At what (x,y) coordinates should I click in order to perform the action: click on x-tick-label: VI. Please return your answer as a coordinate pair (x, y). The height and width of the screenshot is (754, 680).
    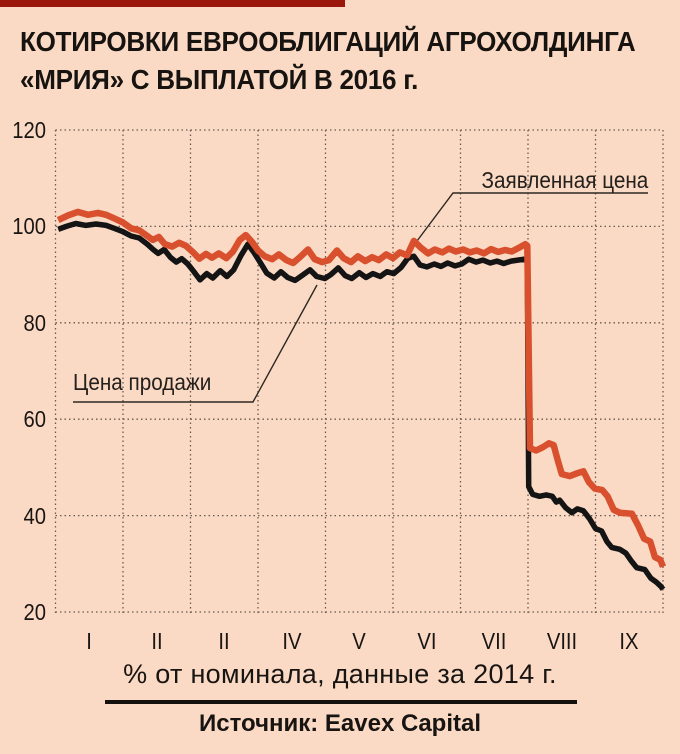
    Looking at the image, I should click on (427, 641).